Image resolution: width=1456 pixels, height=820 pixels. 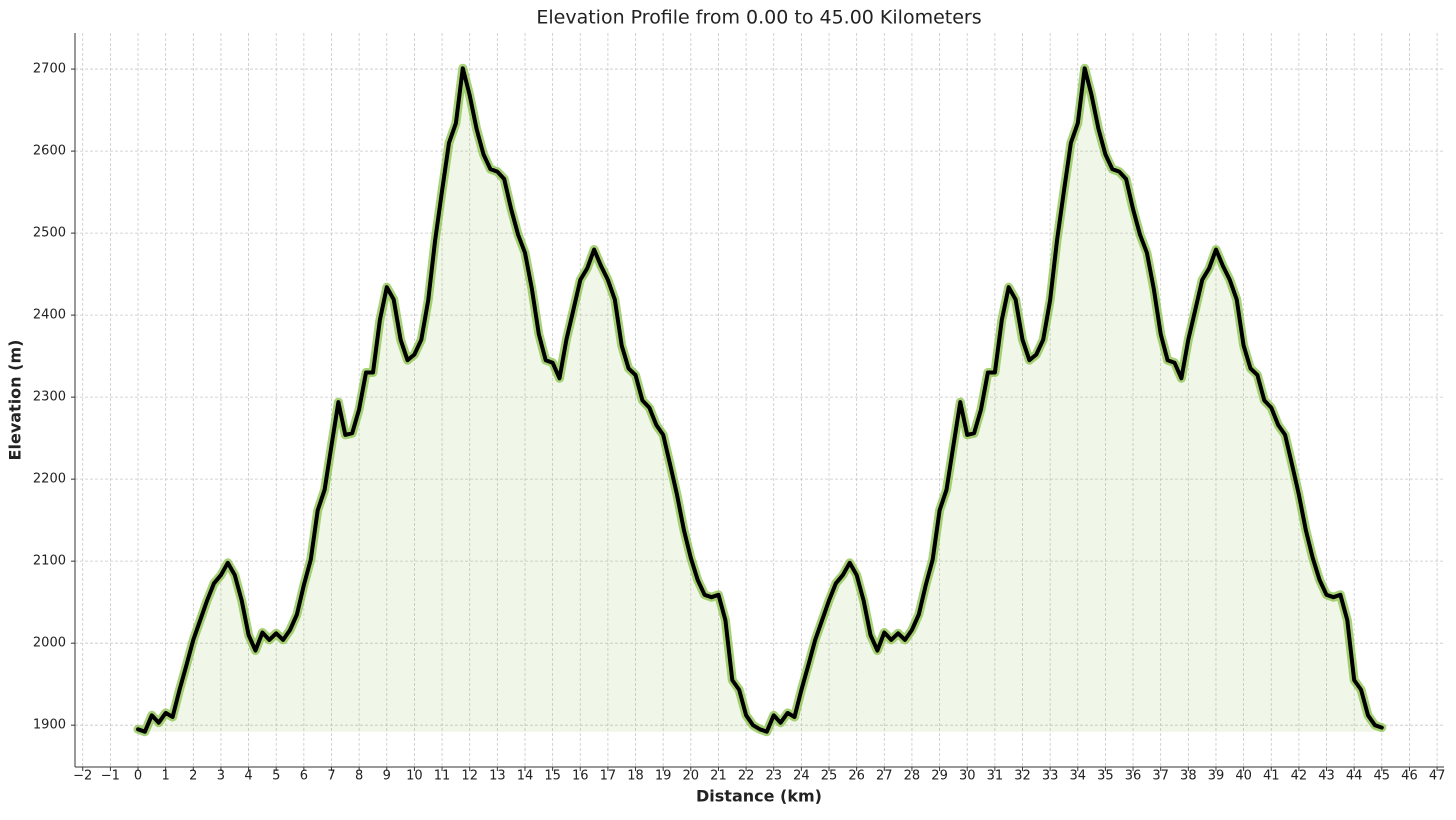 I want to click on x-tick-label: 47, so click(x=1437, y=776).